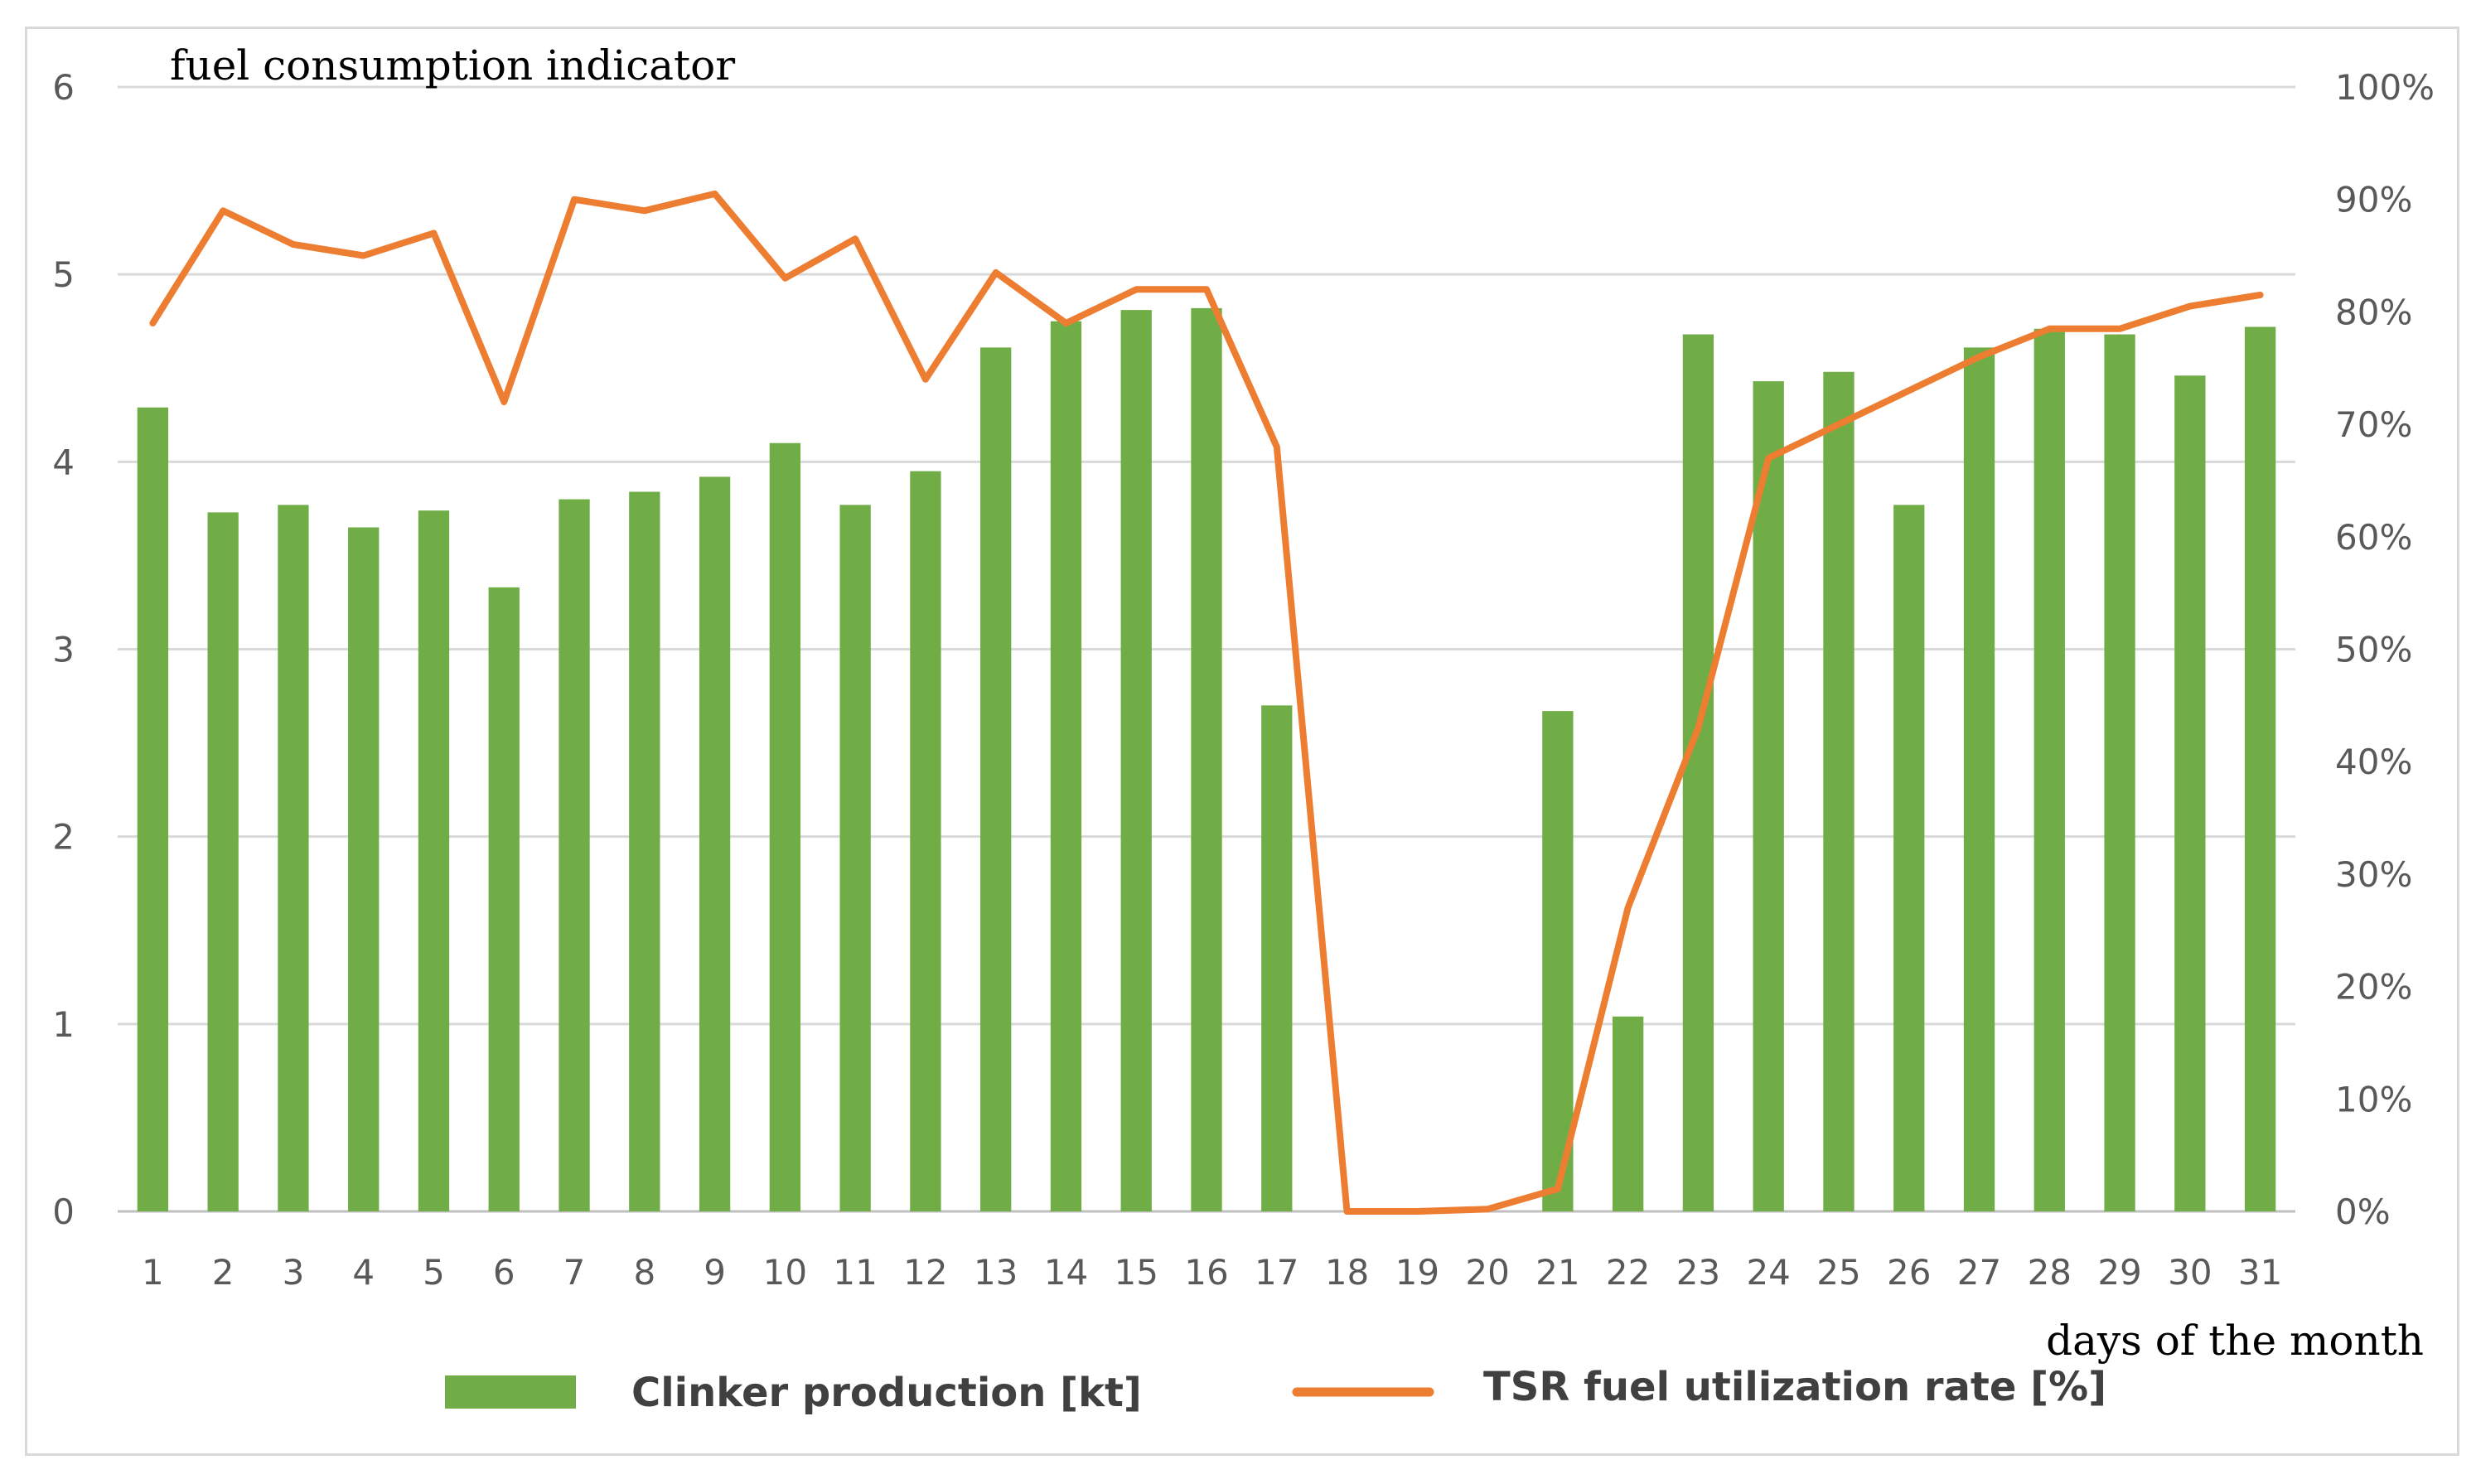 The width and height of the screenshot is (2476, 1484). Describe the element at coordinates (2119, 1272) in the screenshot. I see `x-tick-label: 29` at that location.